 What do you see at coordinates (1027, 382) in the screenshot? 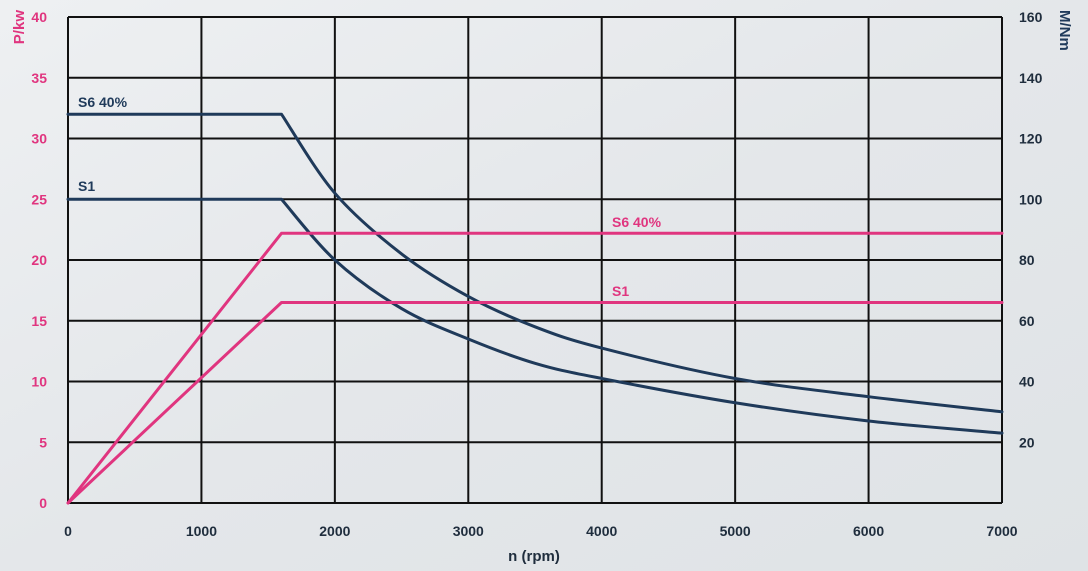
I see `y-tick-label-right: 40` at bounding box center [1027, 382].